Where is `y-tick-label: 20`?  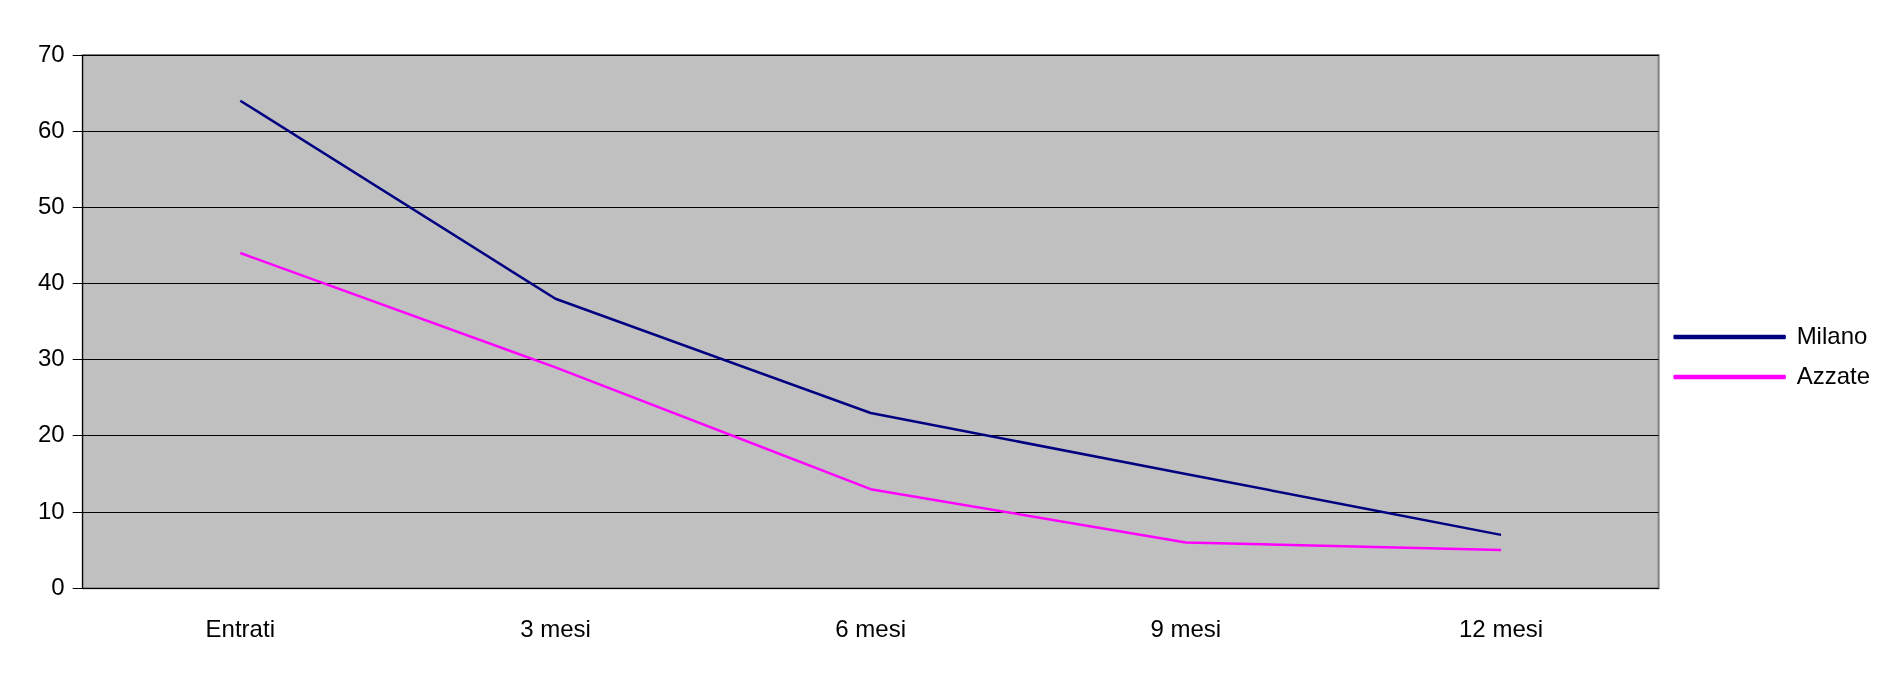
y-tick-label: 20 is located at coordinates (51, 434).